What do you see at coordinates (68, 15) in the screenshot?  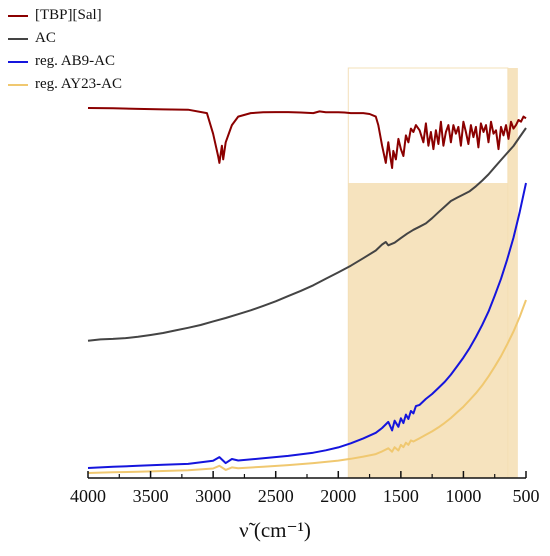 I see `legend-label: [TBP][Sal]` at bounding box center [68, 15].